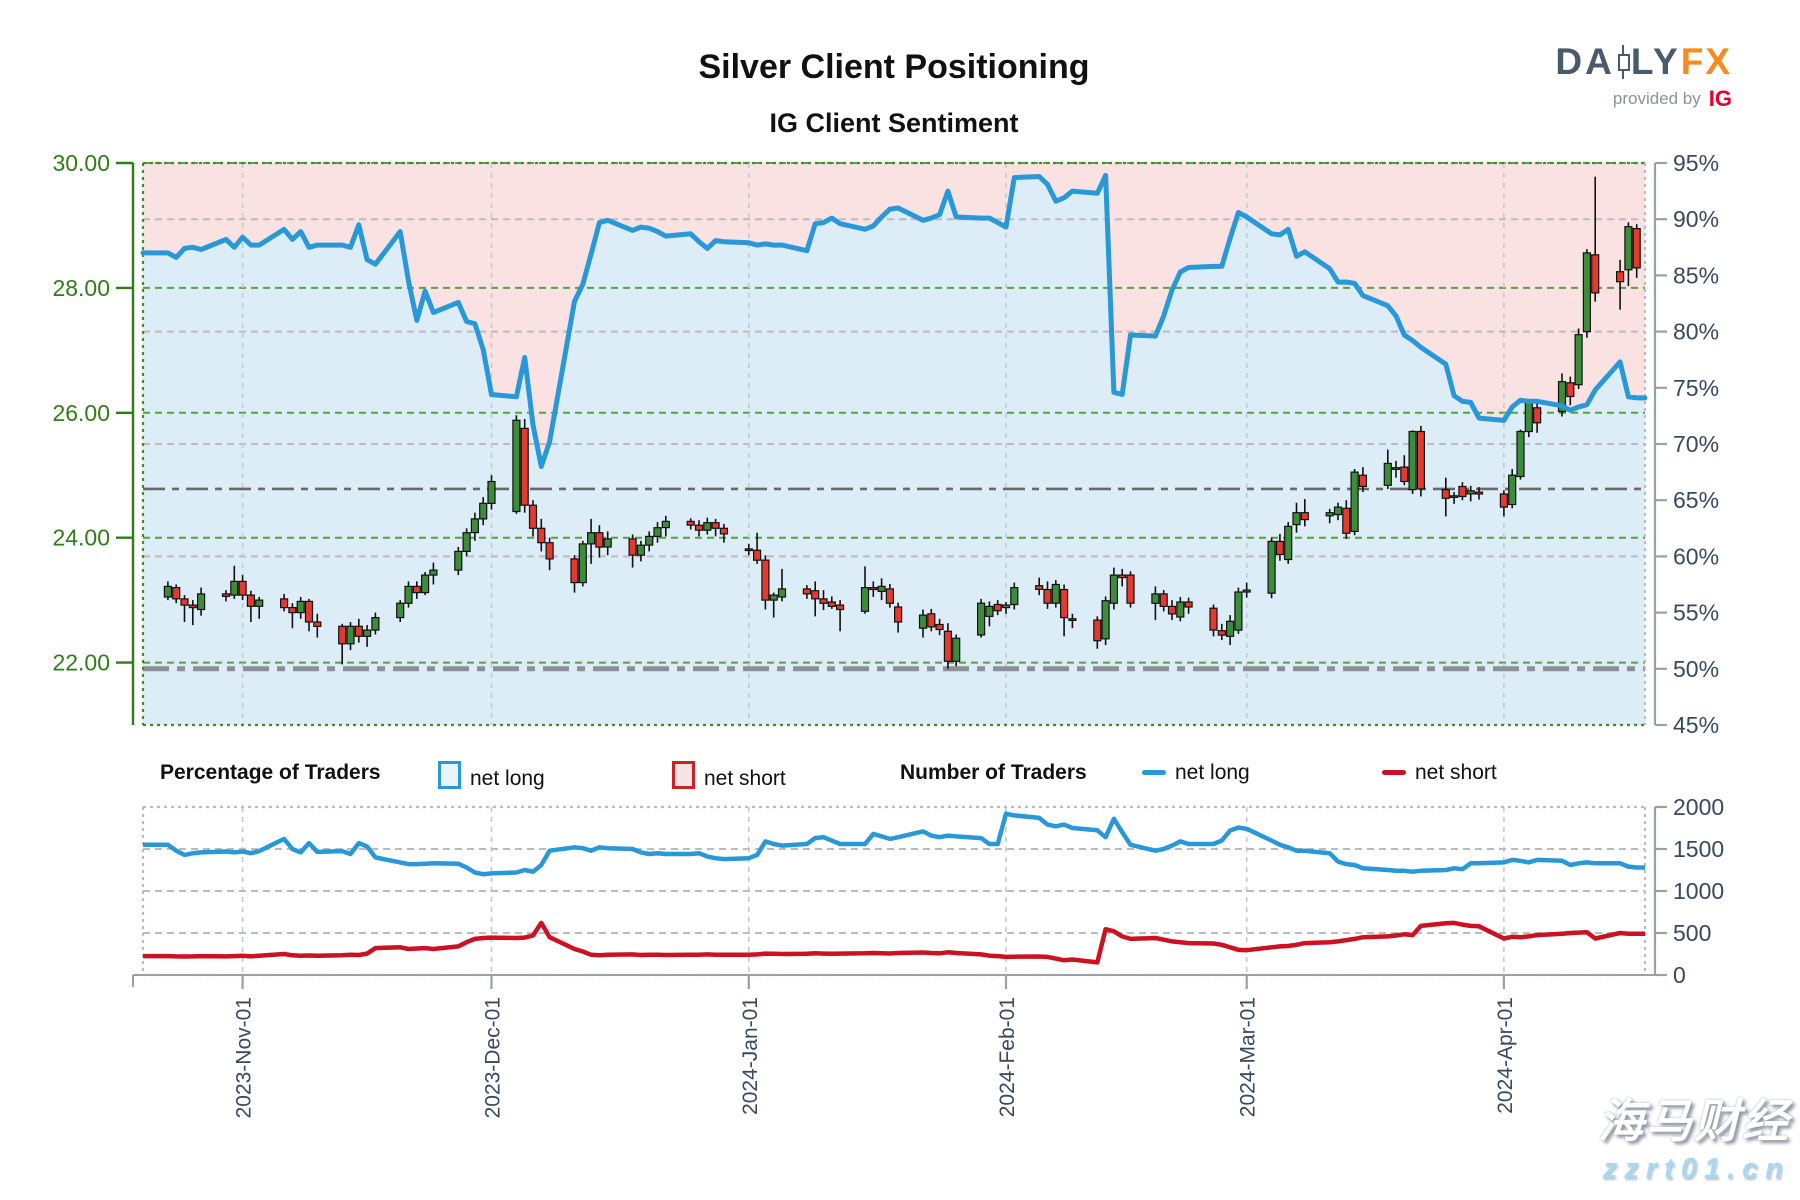  I want to click on watermark: 海马财经 zzrt01.cn, so click(1694, 1135).